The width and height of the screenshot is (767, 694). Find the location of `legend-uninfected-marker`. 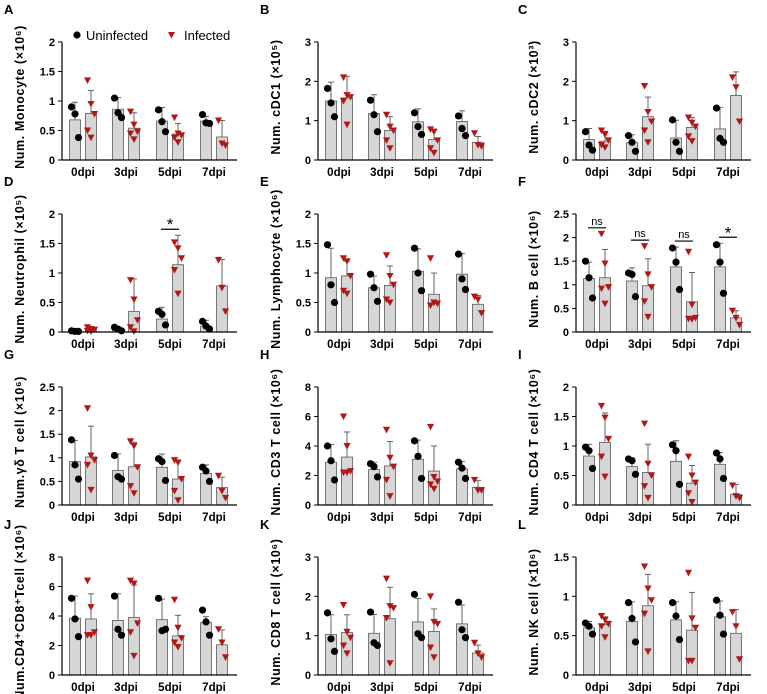

legend-uninfected-marker is located at coordinates (77, 35).